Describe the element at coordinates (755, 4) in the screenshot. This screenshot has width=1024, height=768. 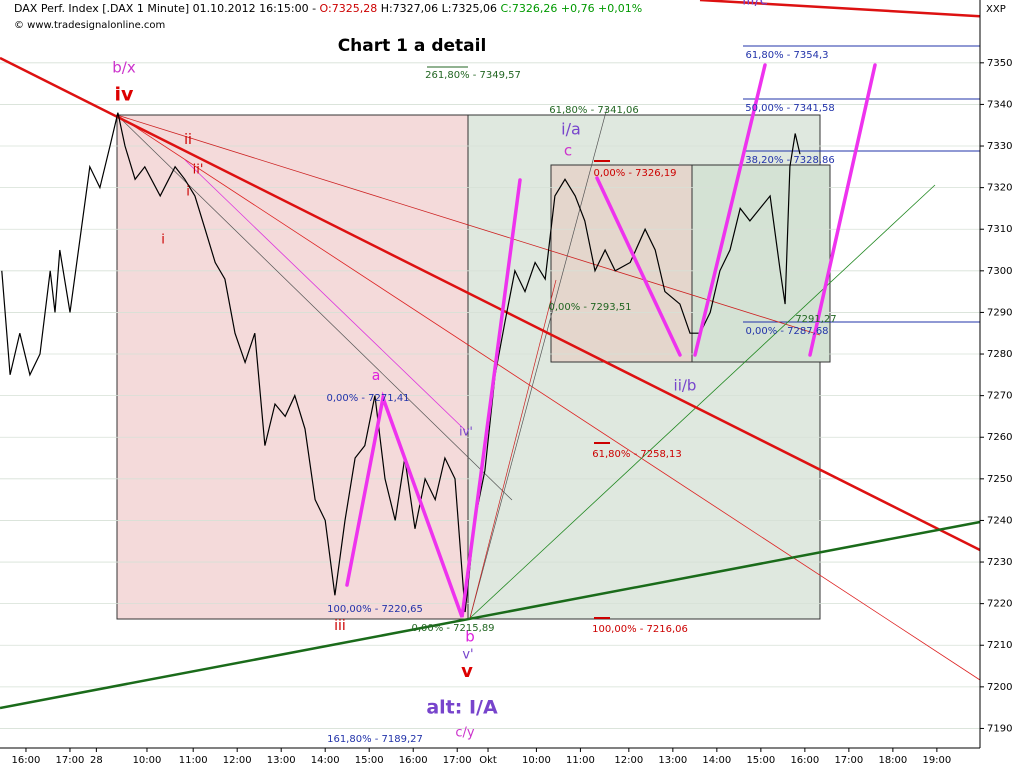
I see `annotation: iii/c` at that location.